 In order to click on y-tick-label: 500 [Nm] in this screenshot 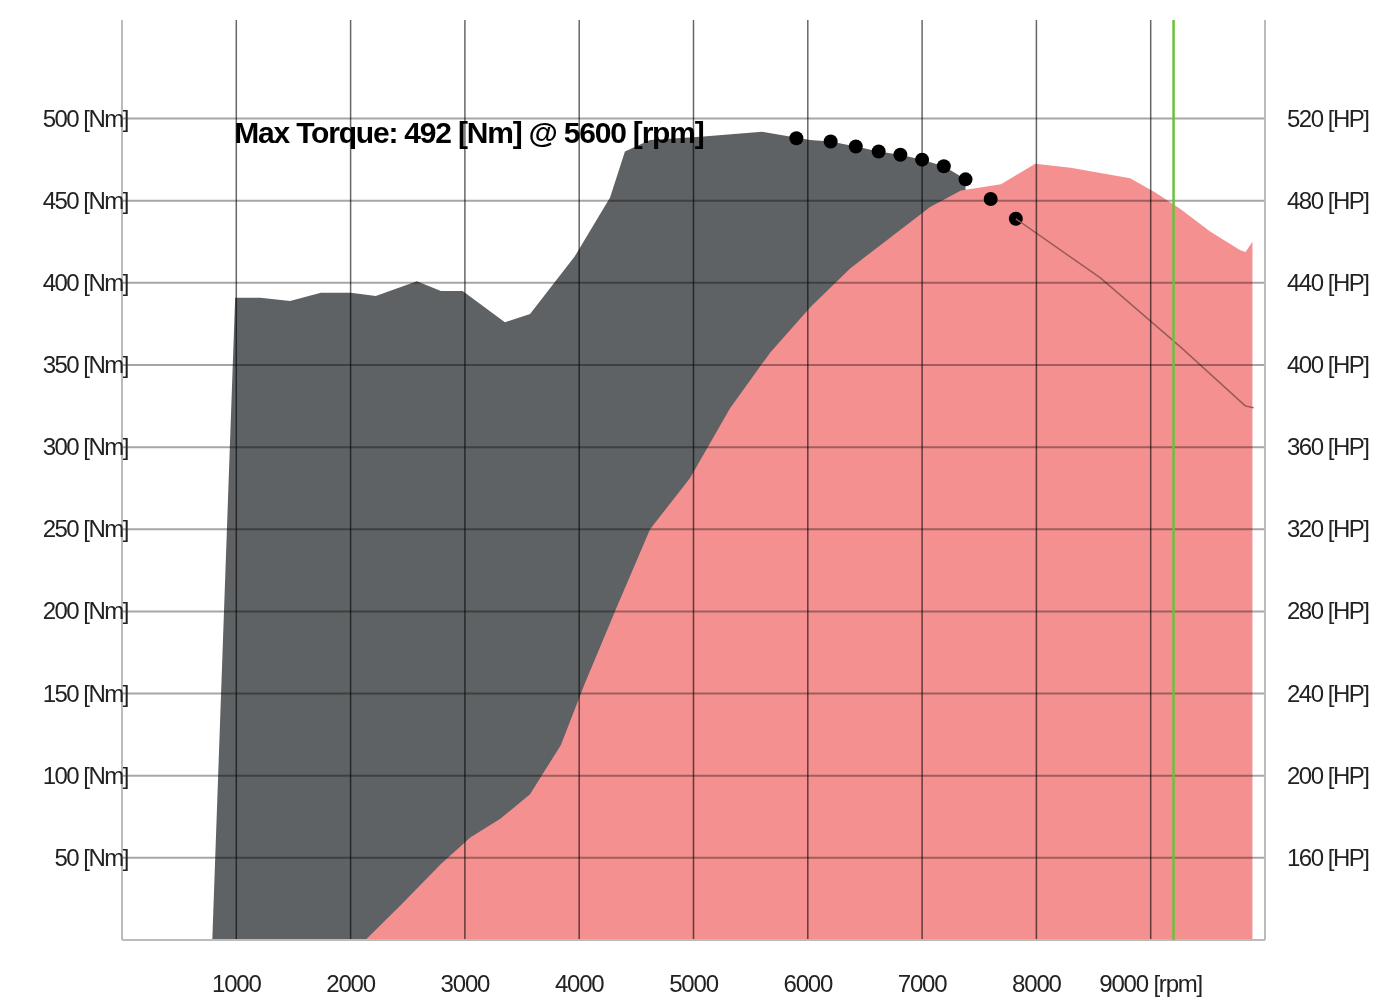, I will do `click(85, 118)`.